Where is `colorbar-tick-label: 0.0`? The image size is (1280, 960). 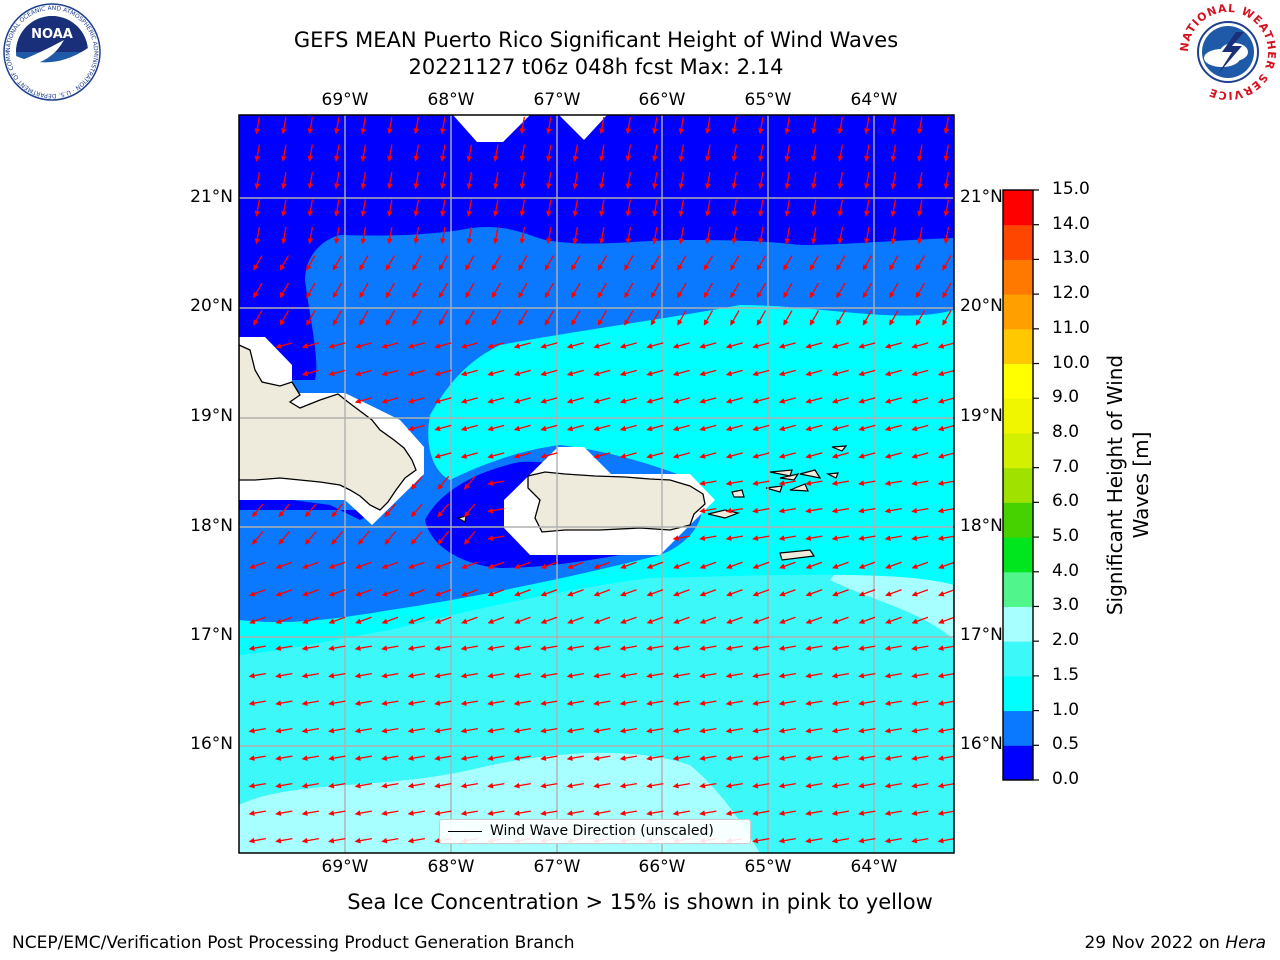 colorbar-tick-label: 0.0 is located at coordinates (1066, 779).